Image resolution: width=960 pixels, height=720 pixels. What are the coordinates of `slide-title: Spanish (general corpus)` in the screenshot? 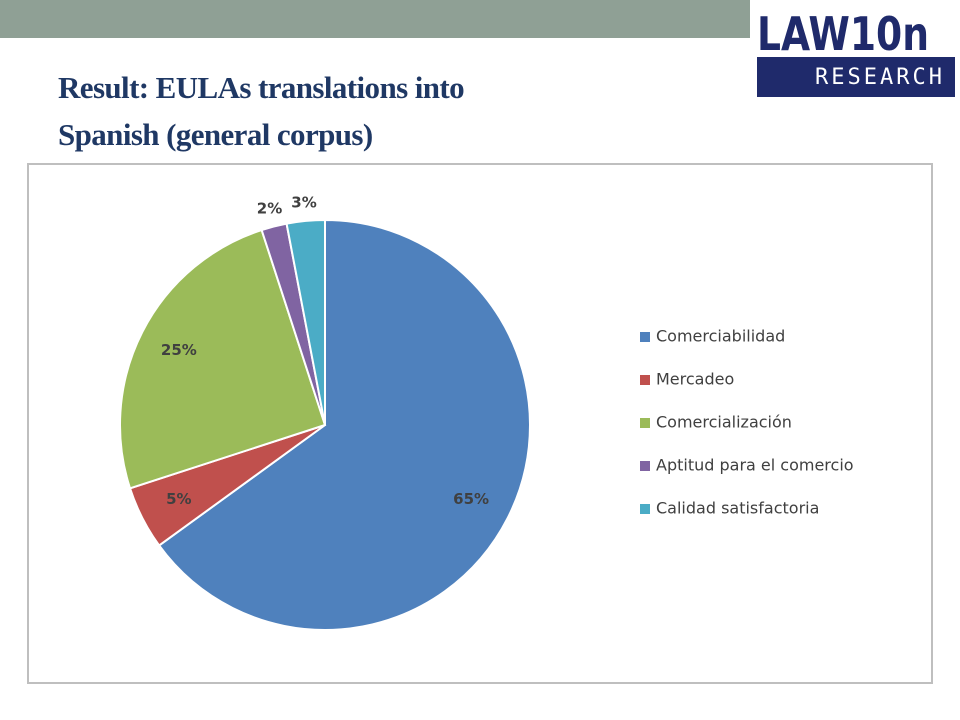 It's located at (215, 134).